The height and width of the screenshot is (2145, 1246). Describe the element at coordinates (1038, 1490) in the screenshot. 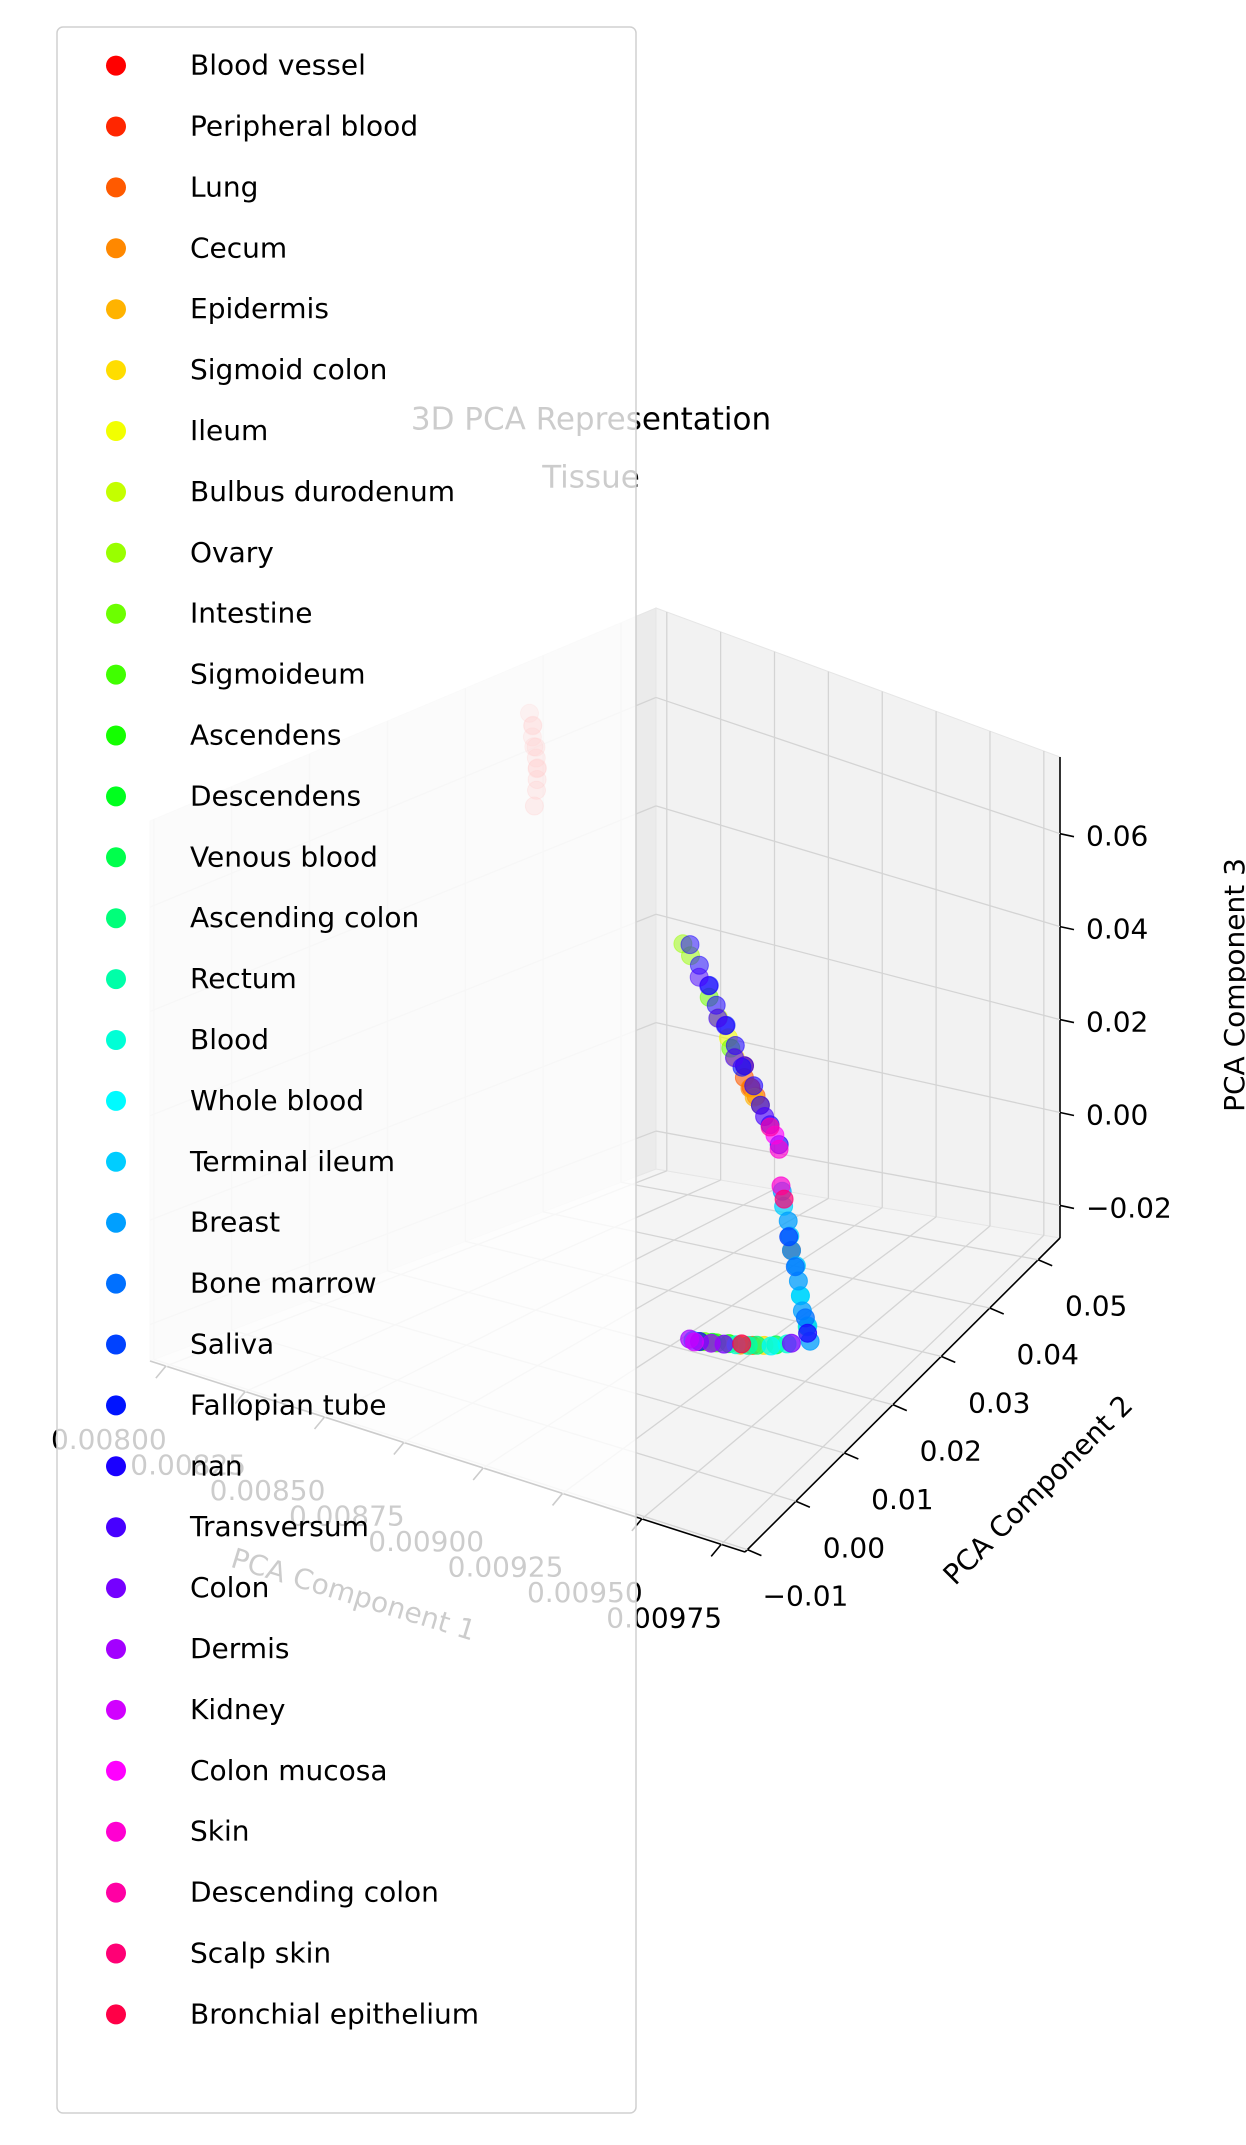

I see `y-axis-label: PCA Component 2` at that location.